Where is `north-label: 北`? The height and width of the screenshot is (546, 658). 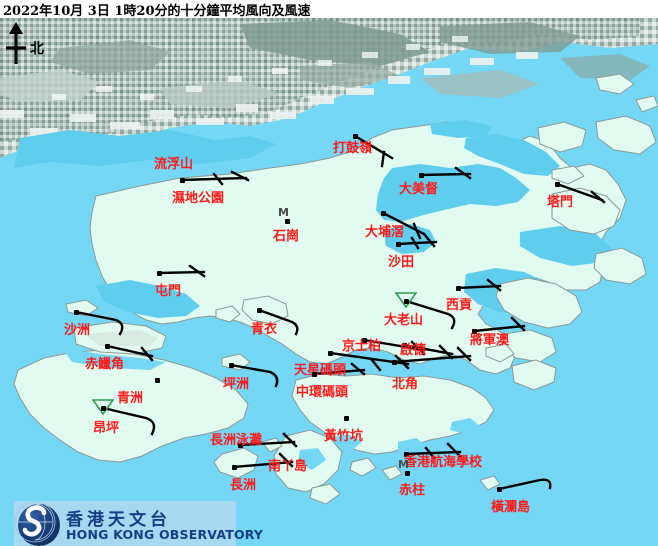
north-label: 北 is located at coordinates (37, 49).